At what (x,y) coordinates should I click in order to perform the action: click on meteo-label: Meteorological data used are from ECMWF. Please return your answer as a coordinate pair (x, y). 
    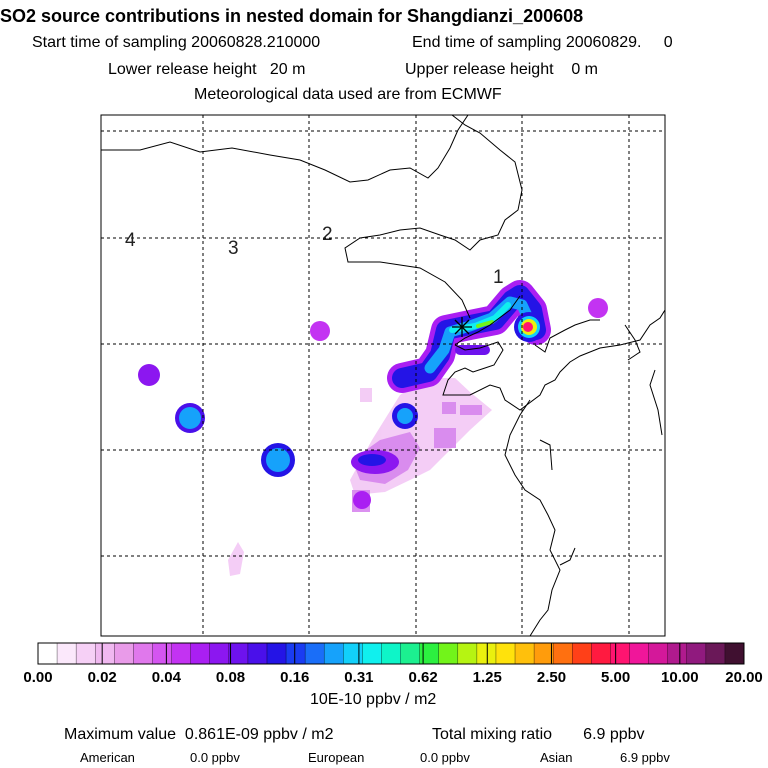
    Looking at the image, I should click on (348, 94).